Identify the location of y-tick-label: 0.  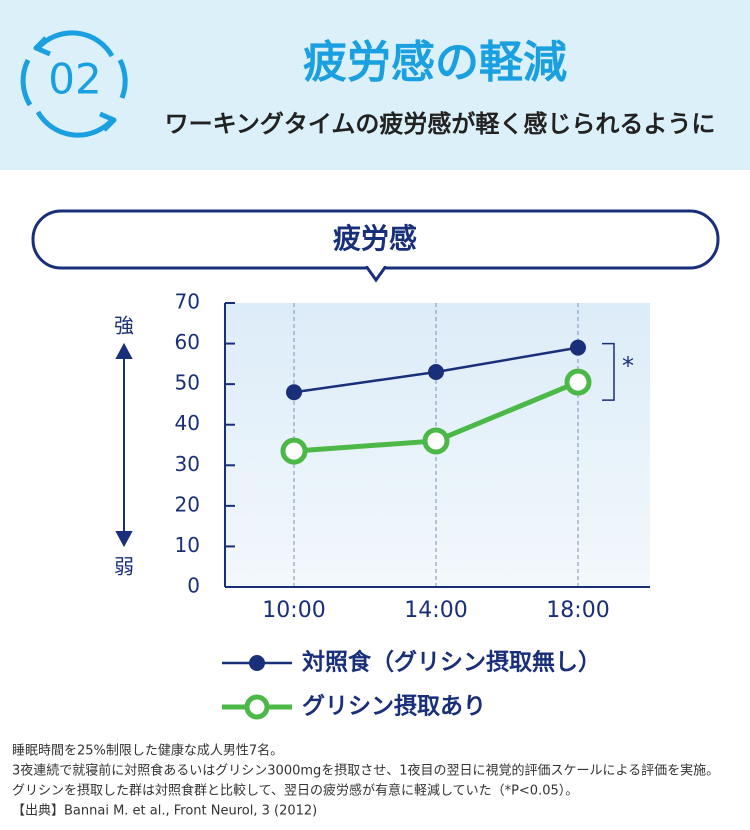
(193, 586).